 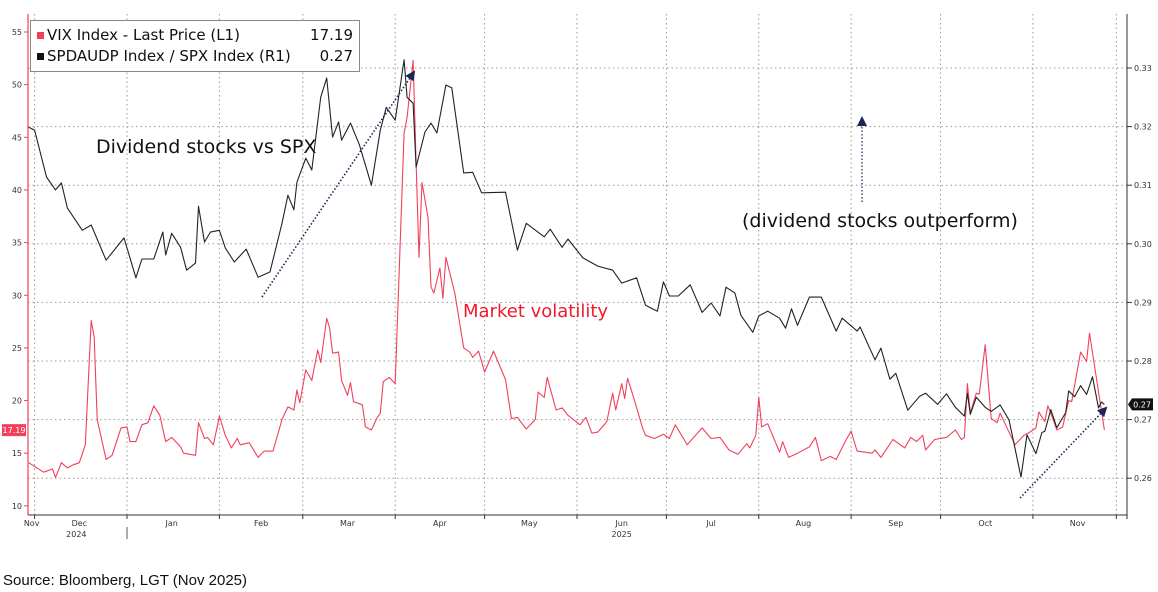 I want to click on x-axis-year-label: 2024, so click(x=76, y=534).